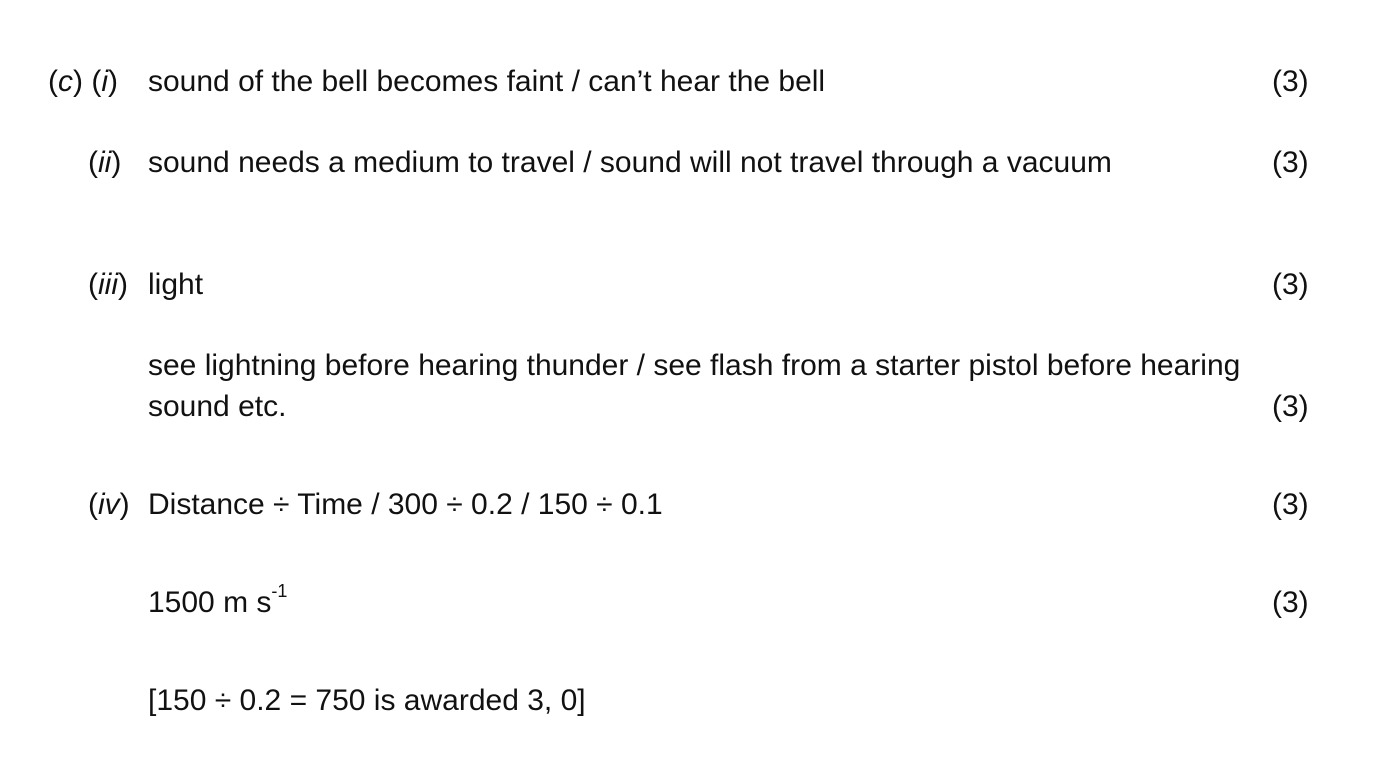  What do you see at coordinates (405, 504) in the screenshot?
I see `answer-c-iv-formula: Distance ÷ Time / 300 ÷ 0.2 / 150 ÷ 0.1` at bounding box center [405, 504].